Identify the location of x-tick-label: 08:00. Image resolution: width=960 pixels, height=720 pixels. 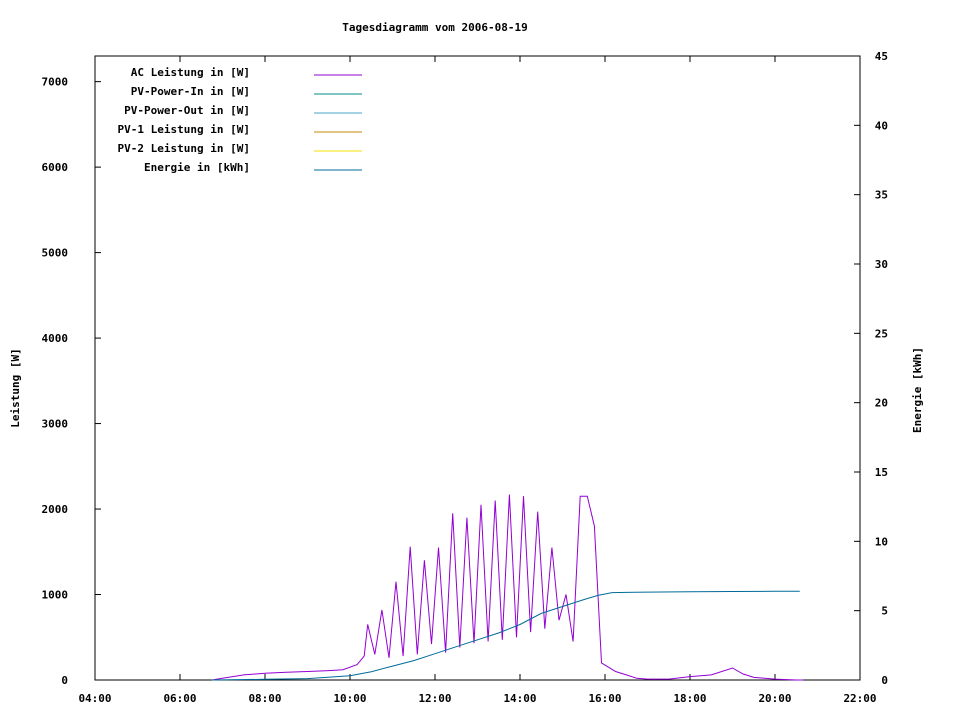
(264, 698).